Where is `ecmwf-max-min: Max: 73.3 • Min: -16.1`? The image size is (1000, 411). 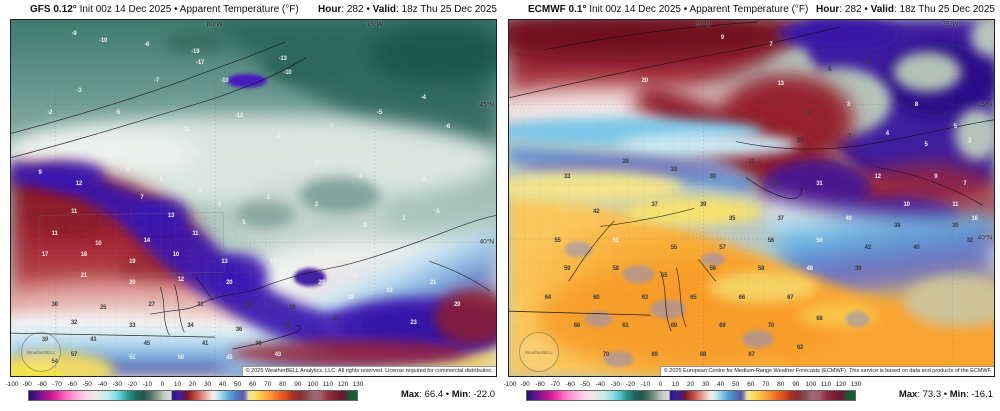 ecmwf-max-min: Max: 73.3 • Min: -16.1 is located at coordinates (946, 394).